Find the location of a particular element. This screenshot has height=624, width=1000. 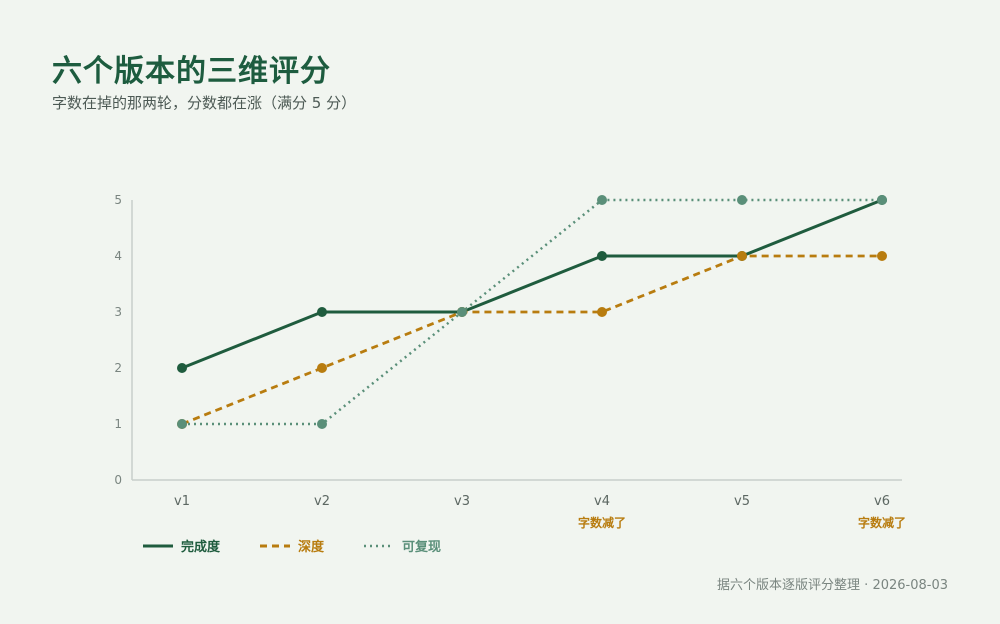

y-tick-label: 1 is located at coordinates (118, 424).